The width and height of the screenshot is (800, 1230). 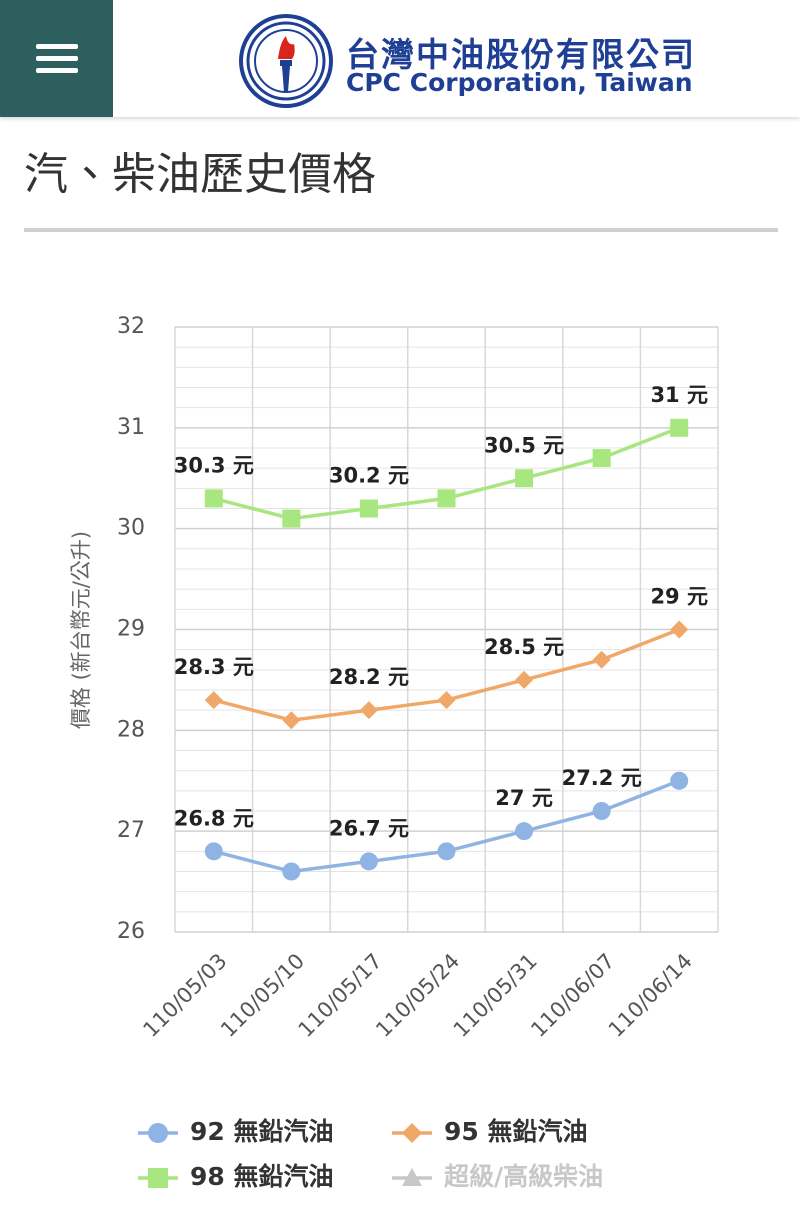 I want to click on legend-label: 95 無鉛汽油, so click(x=516, y=1131).